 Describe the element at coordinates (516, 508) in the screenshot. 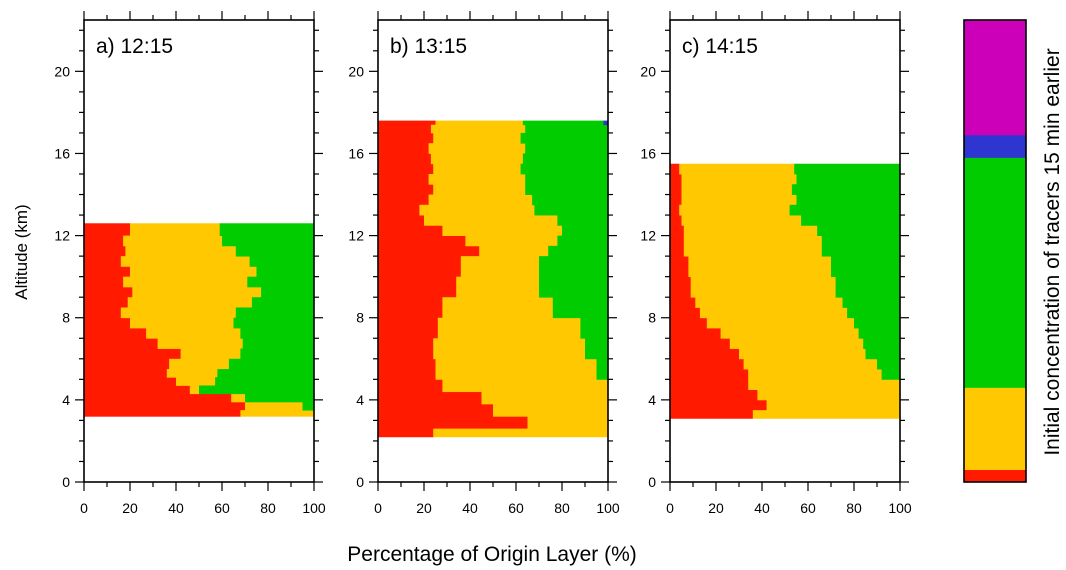

I see `x-tick-label: 60` at that location.